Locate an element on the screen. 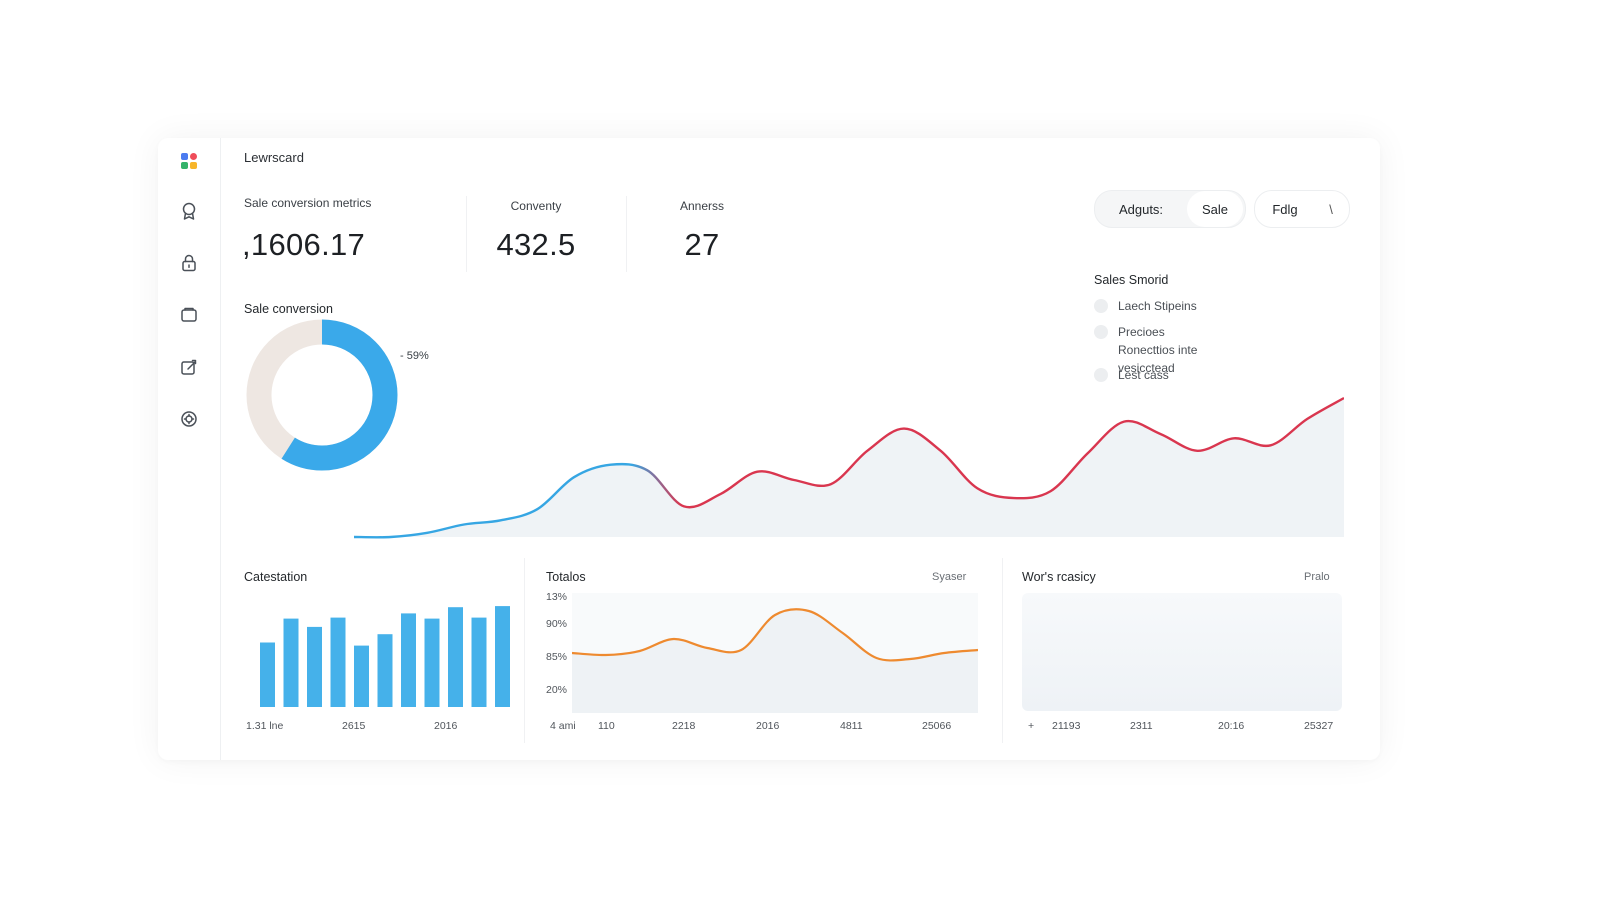  line-x-tick: 2218 is located at coordinates (684, 726).